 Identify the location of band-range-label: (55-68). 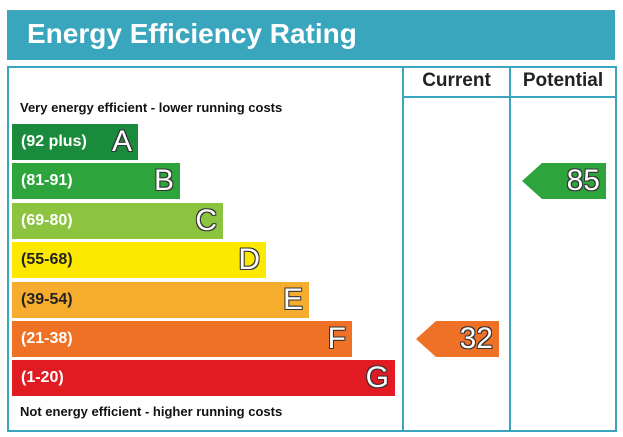
(47, 260).